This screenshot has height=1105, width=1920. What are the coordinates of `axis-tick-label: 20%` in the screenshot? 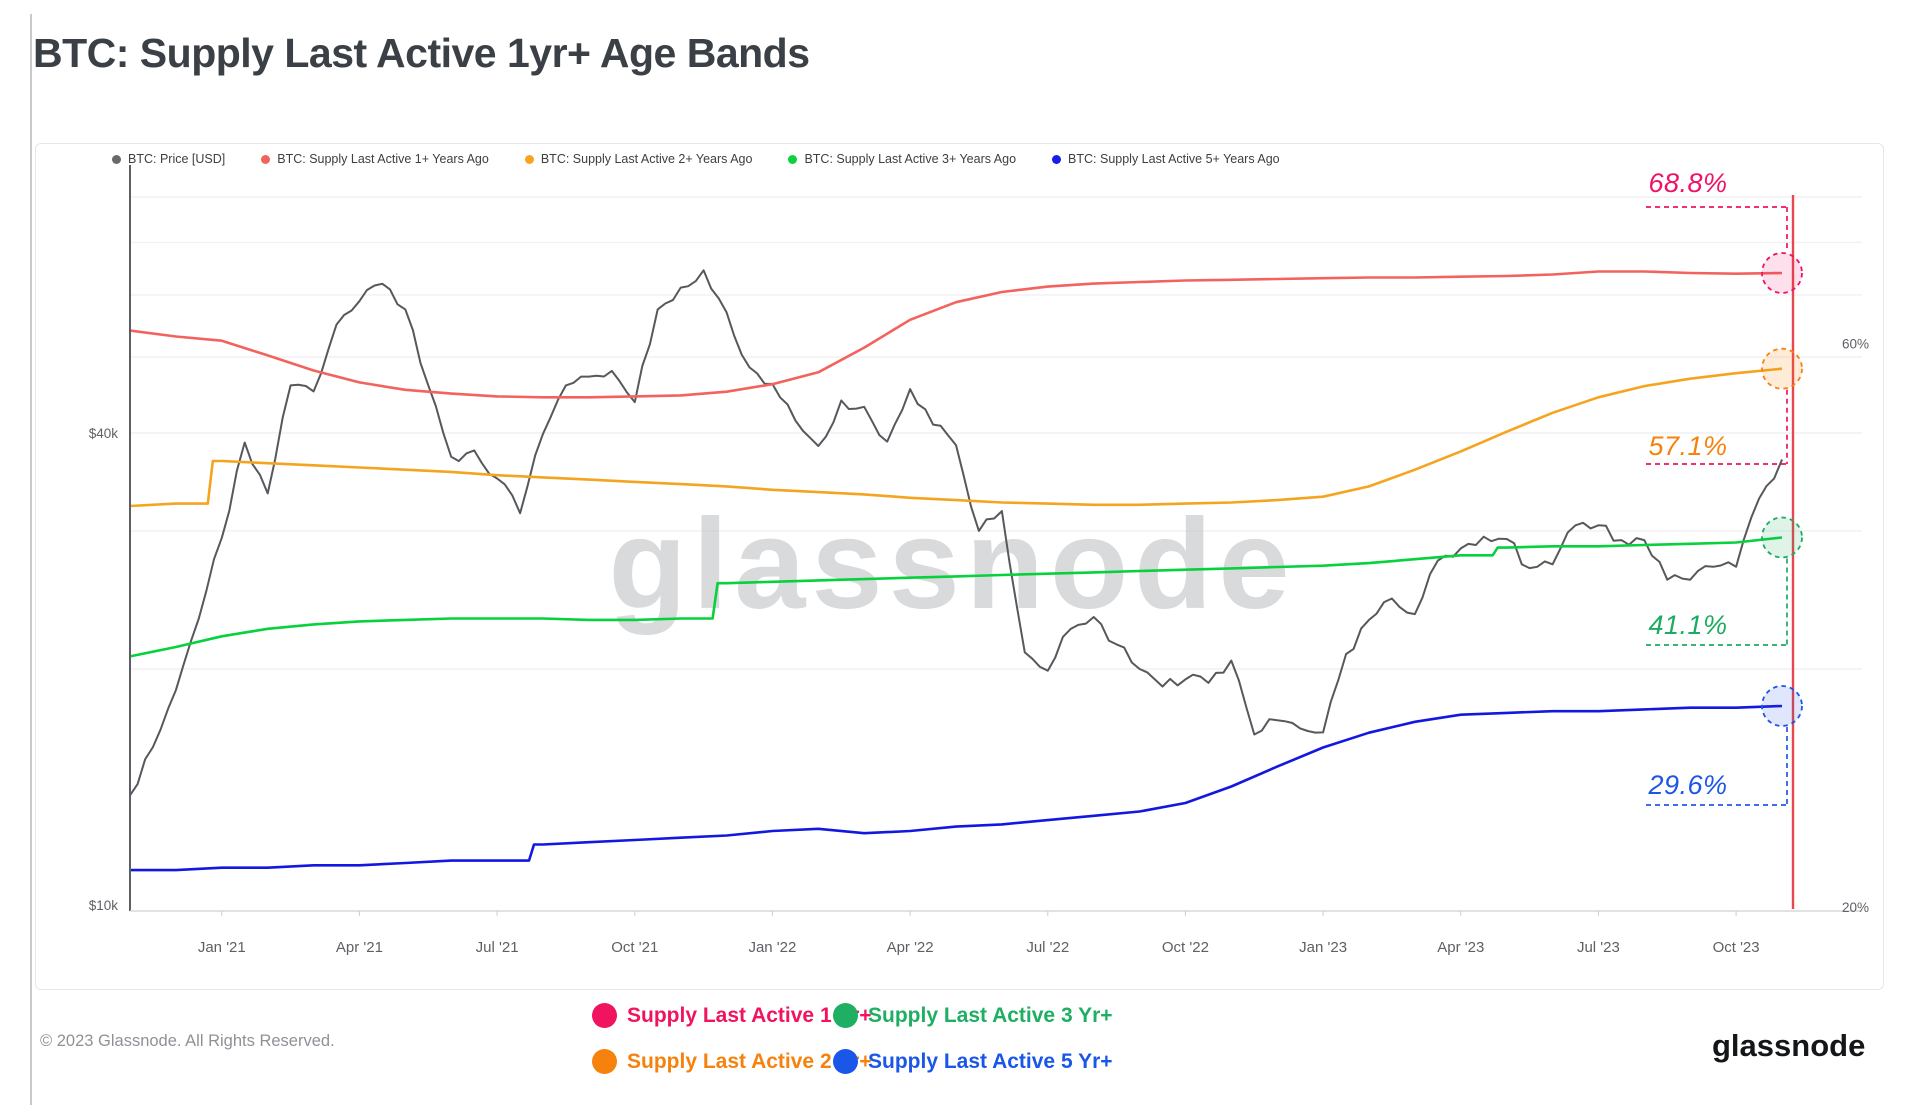 It's located at (1855, 907).